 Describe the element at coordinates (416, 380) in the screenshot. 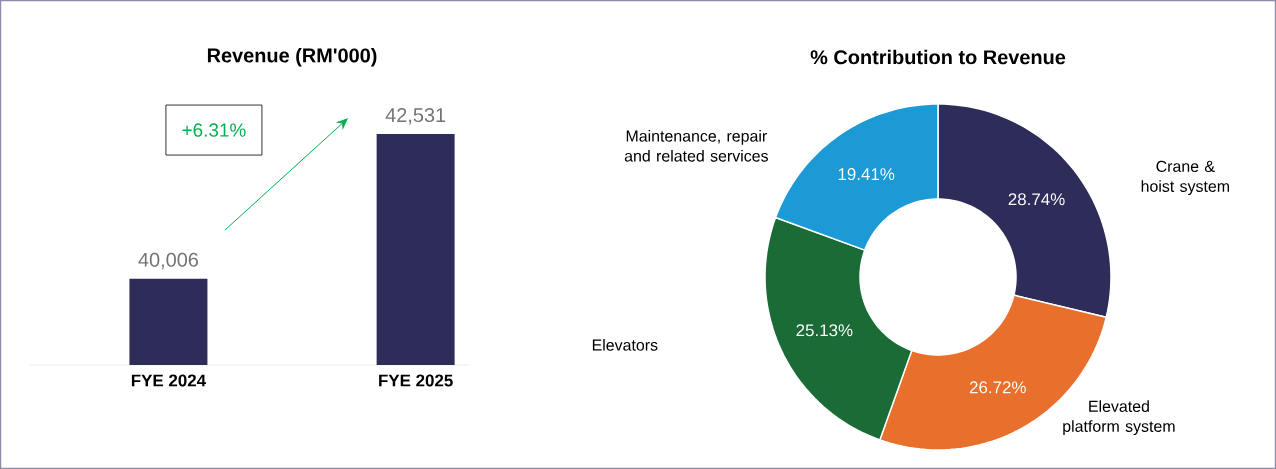

I see `x-tick-label: FYE 2025` at that location.